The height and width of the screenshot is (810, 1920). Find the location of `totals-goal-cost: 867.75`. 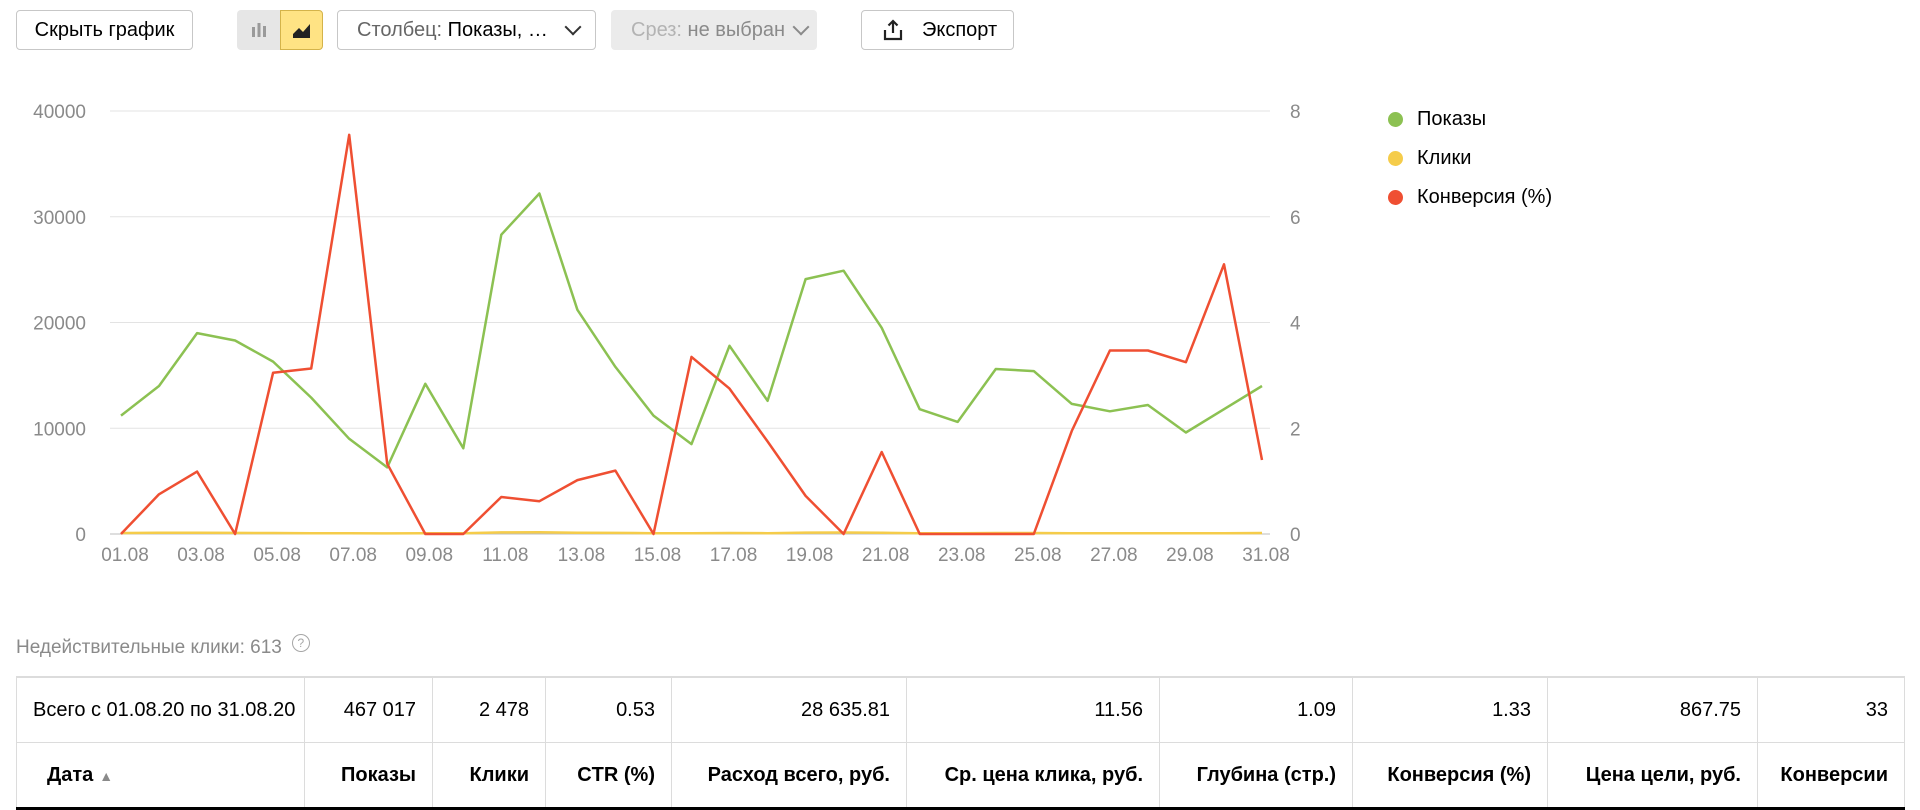

totals-goal-cost: 867.75 is located at coordinates (1652, 709).